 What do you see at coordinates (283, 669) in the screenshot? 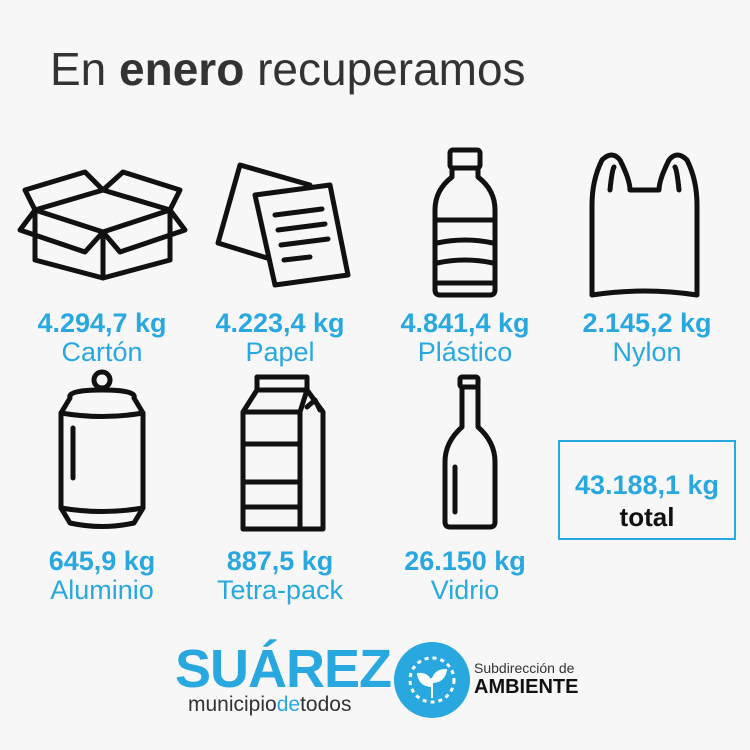
I see `brand: SUÁREZ` at bounding box center [283, 669].